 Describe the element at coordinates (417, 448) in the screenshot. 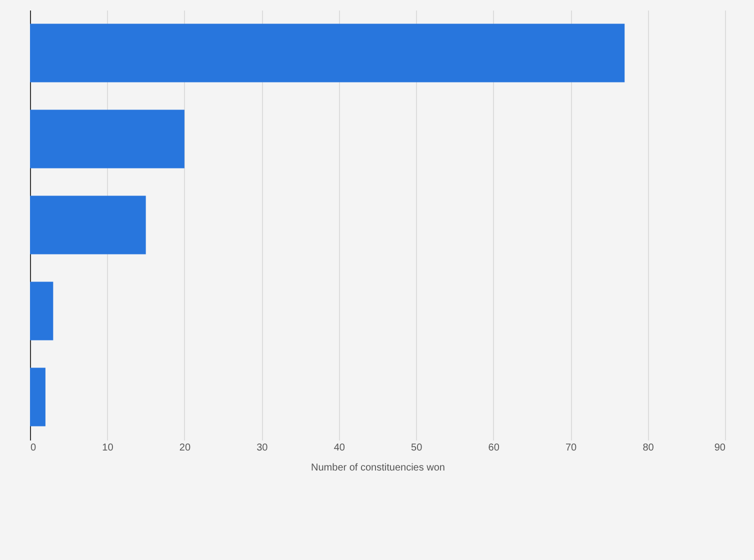

I see `x-tick-label: 50` at that location.